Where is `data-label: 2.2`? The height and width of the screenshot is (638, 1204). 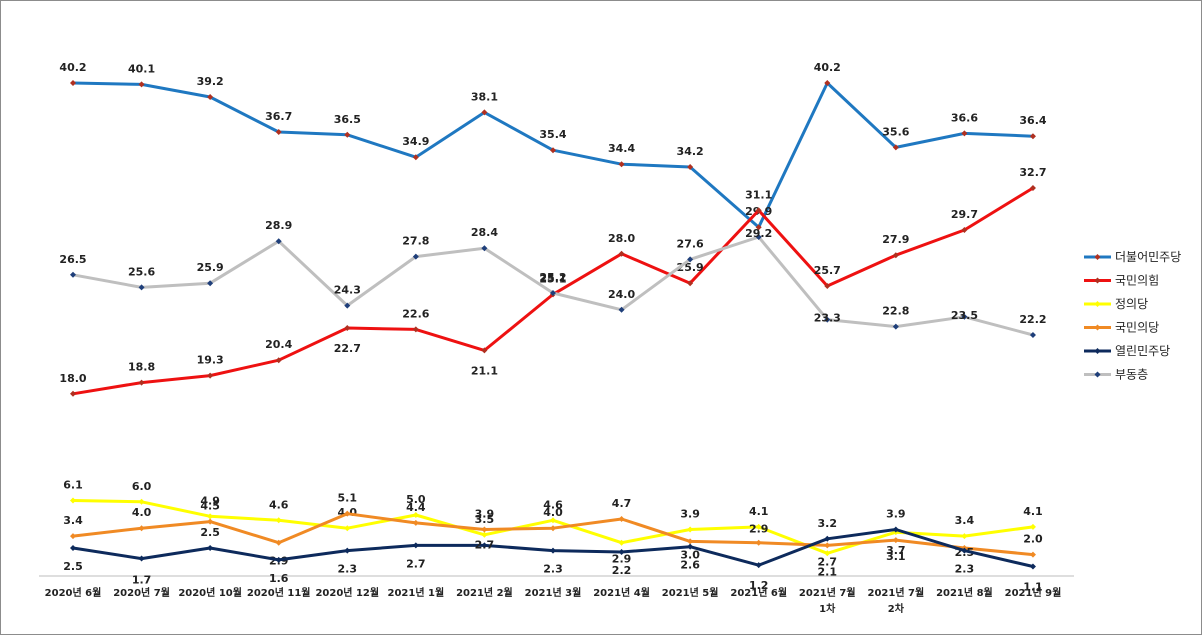
data-label: 2.2 is located at coordinates (622, 570).